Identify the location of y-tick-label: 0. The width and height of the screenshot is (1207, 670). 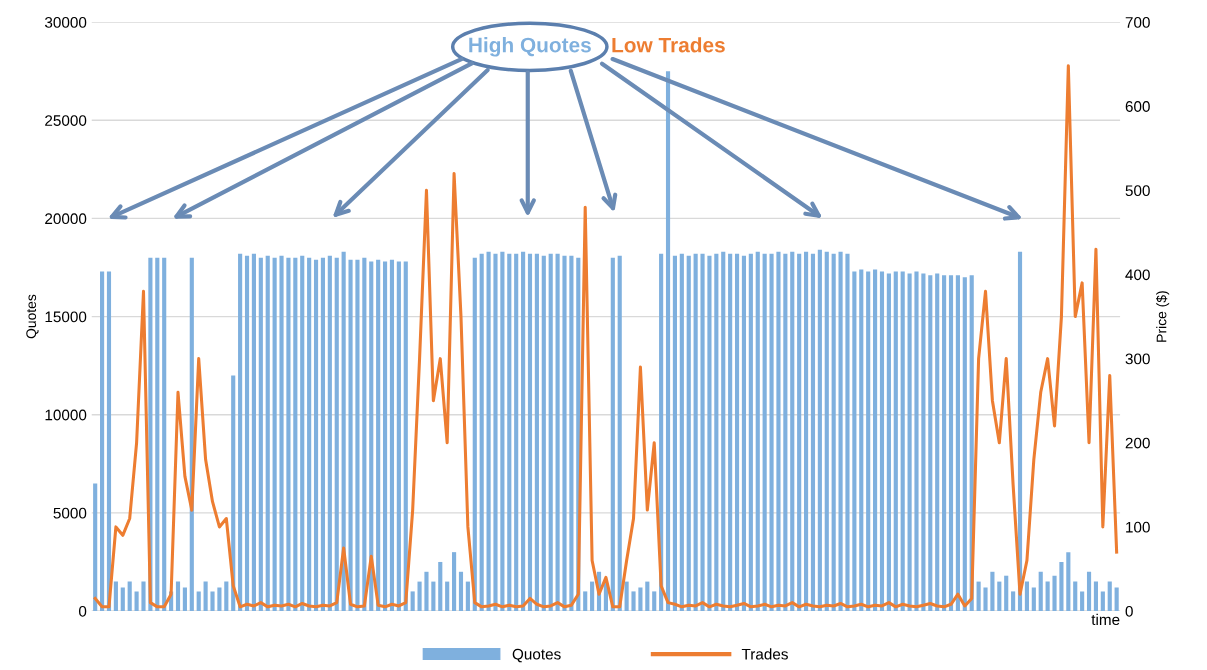
(82, 611).